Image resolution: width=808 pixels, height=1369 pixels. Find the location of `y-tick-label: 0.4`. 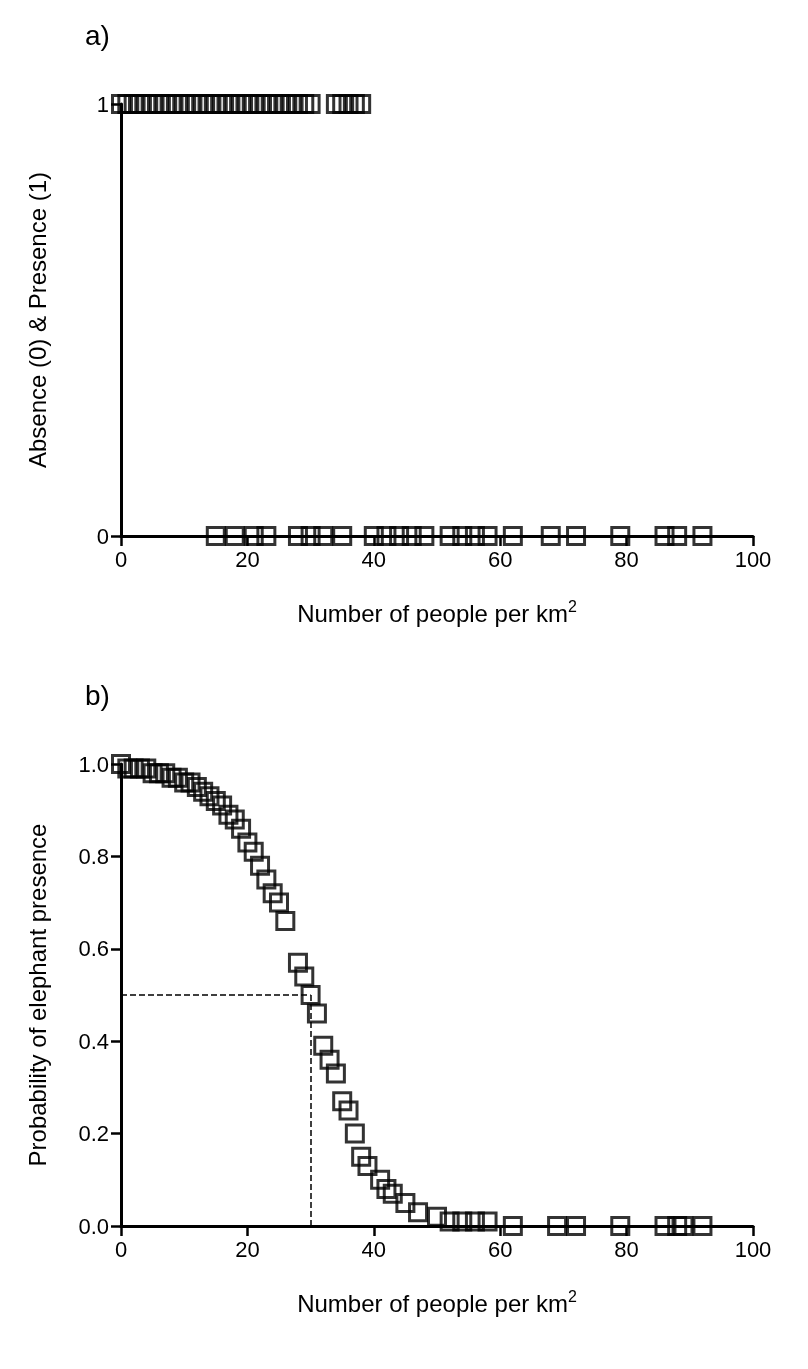

y-tick-label: 0.4 is located at coordinates (93, 1041).